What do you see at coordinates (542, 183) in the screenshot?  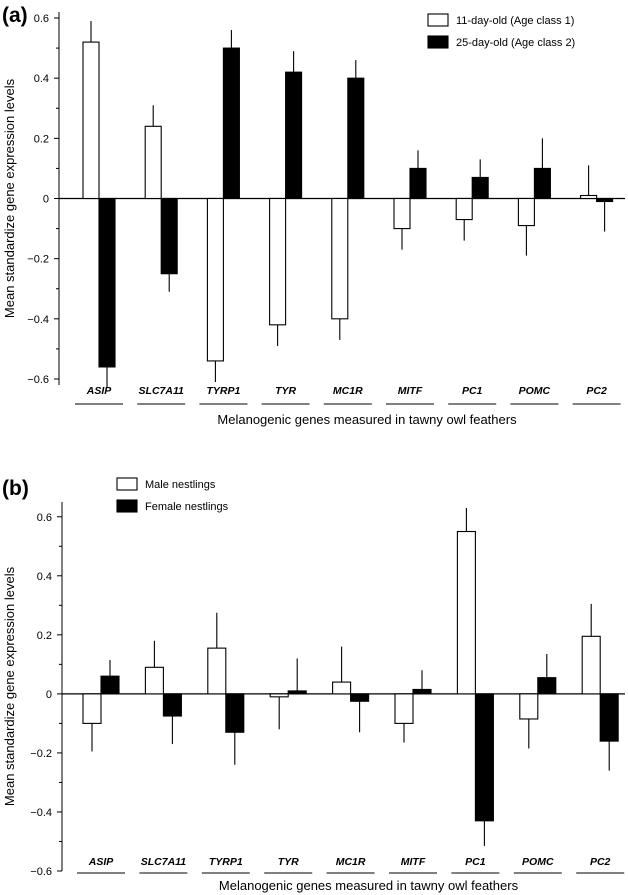 I see `bar-a-pomc-series2` at bounding box center [542, 183].